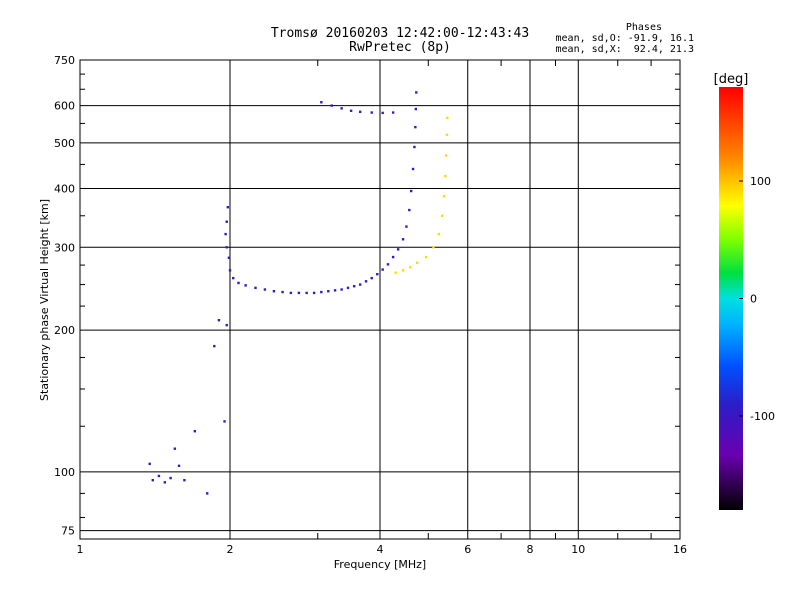  What do you see at coordinates (230, 549) in the screenshot?
I see `x-tick-label: 2` at bounding box center [230, 549].